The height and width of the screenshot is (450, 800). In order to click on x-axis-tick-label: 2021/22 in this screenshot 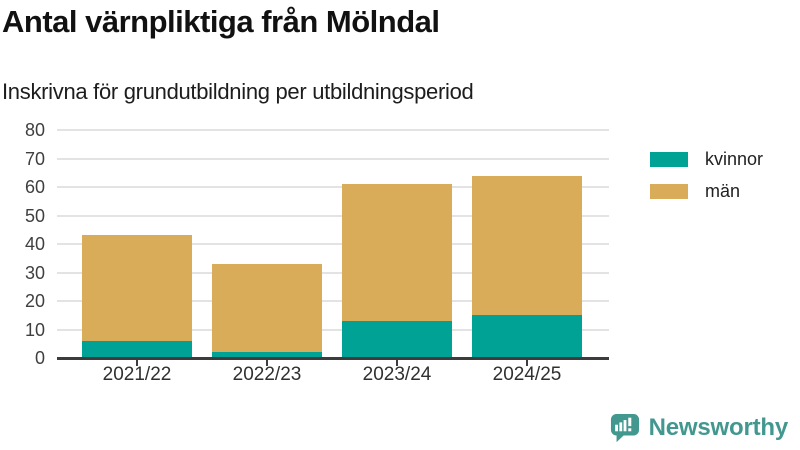, I will do `click(137, 374)`.